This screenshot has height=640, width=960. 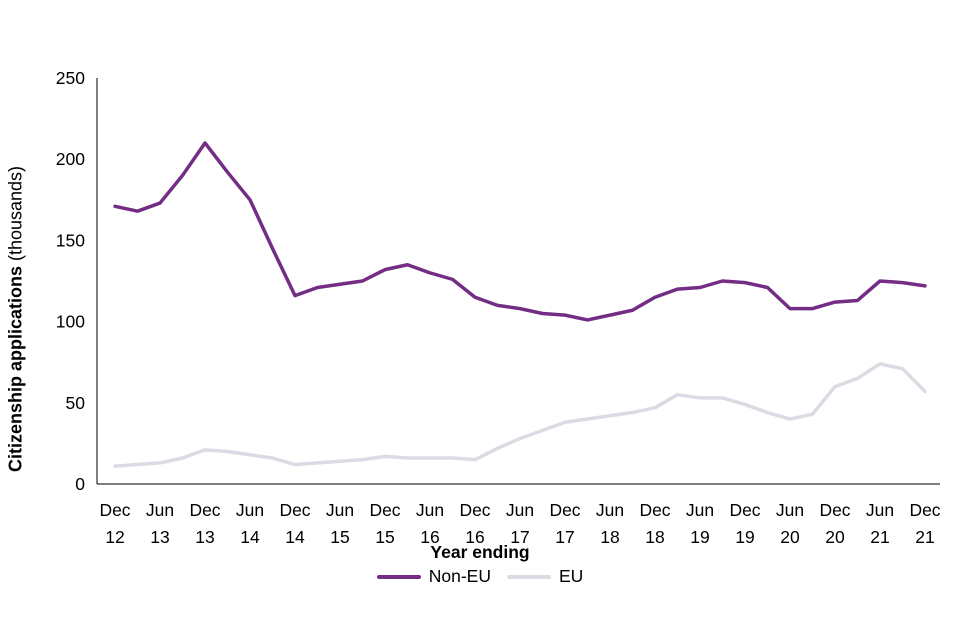 What do you see at coordinates (70, 240) in the screenshot?
I see `y-tick-label: 150` at bounding box center [70, 240].